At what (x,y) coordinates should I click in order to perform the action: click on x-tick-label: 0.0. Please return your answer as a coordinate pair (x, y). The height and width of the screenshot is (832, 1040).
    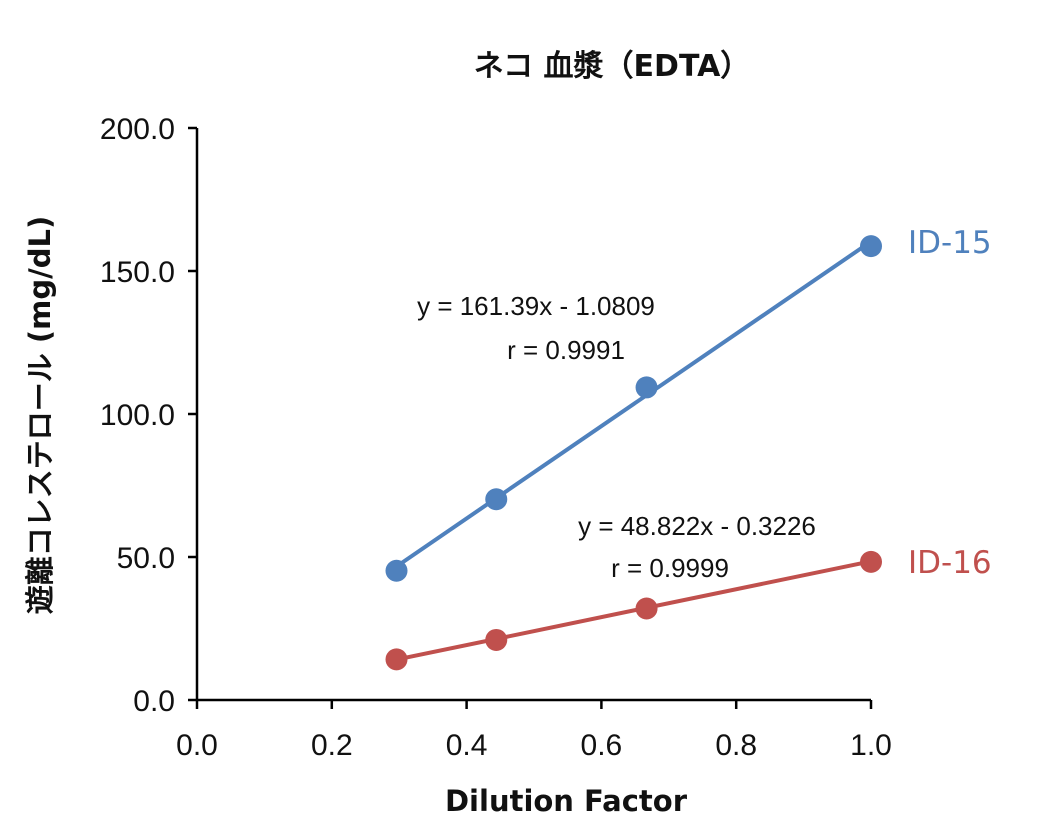
    Looking at the image, I should click on (197, 745).